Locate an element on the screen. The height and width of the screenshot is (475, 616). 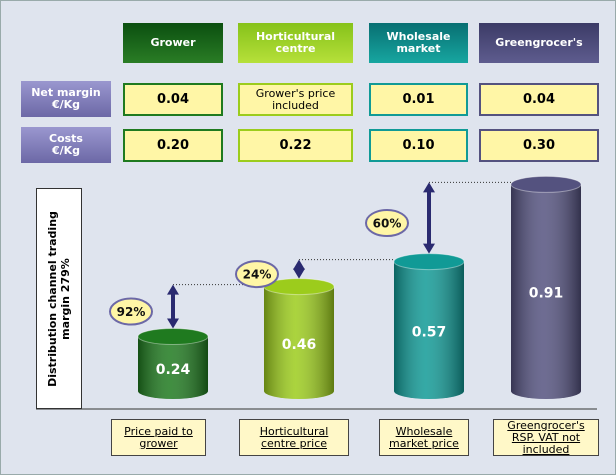
margin-label: 24% is located at coordinates (257, 275).